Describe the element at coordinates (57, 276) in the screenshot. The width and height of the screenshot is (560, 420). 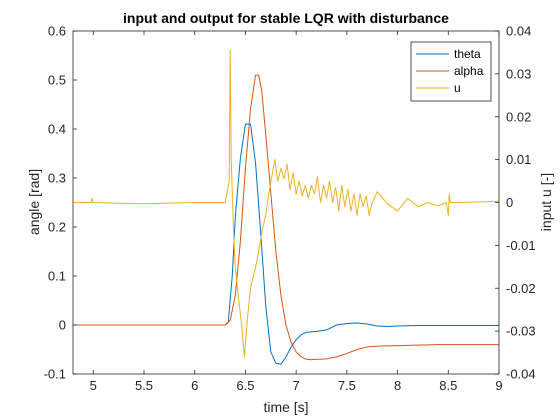
I see `y-tick-label-left: 0.1` at that location.